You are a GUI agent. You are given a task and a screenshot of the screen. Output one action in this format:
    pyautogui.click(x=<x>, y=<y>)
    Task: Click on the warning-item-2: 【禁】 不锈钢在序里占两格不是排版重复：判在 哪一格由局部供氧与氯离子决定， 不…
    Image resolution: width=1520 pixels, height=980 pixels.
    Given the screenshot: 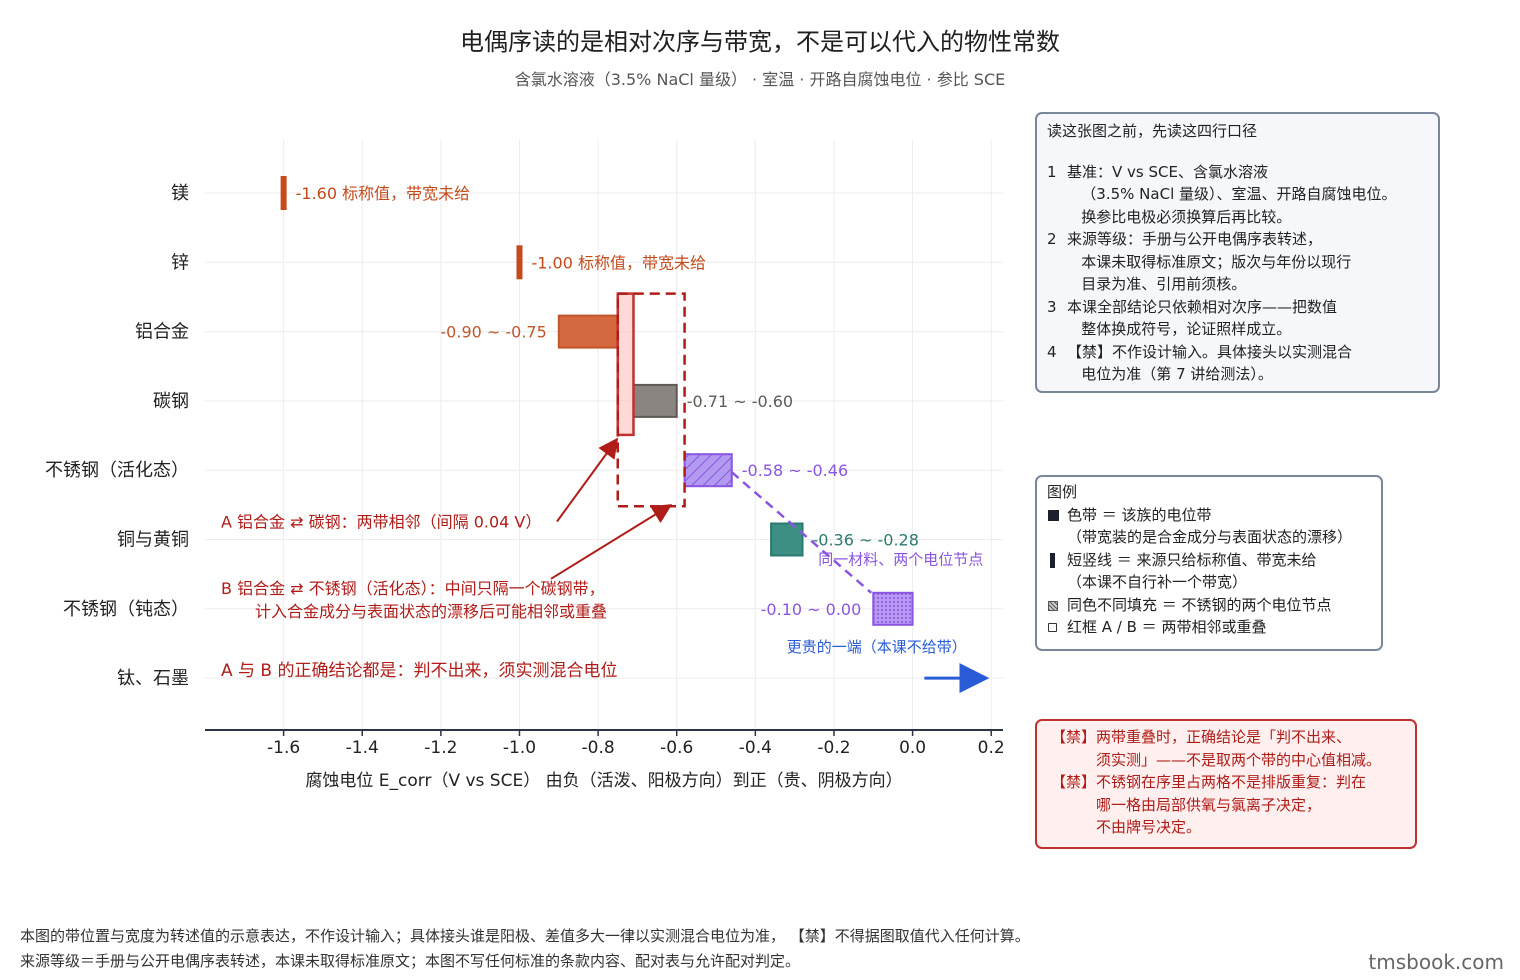 What is the action you would take?
    pyautogui.click(x=1228, y=805)
    